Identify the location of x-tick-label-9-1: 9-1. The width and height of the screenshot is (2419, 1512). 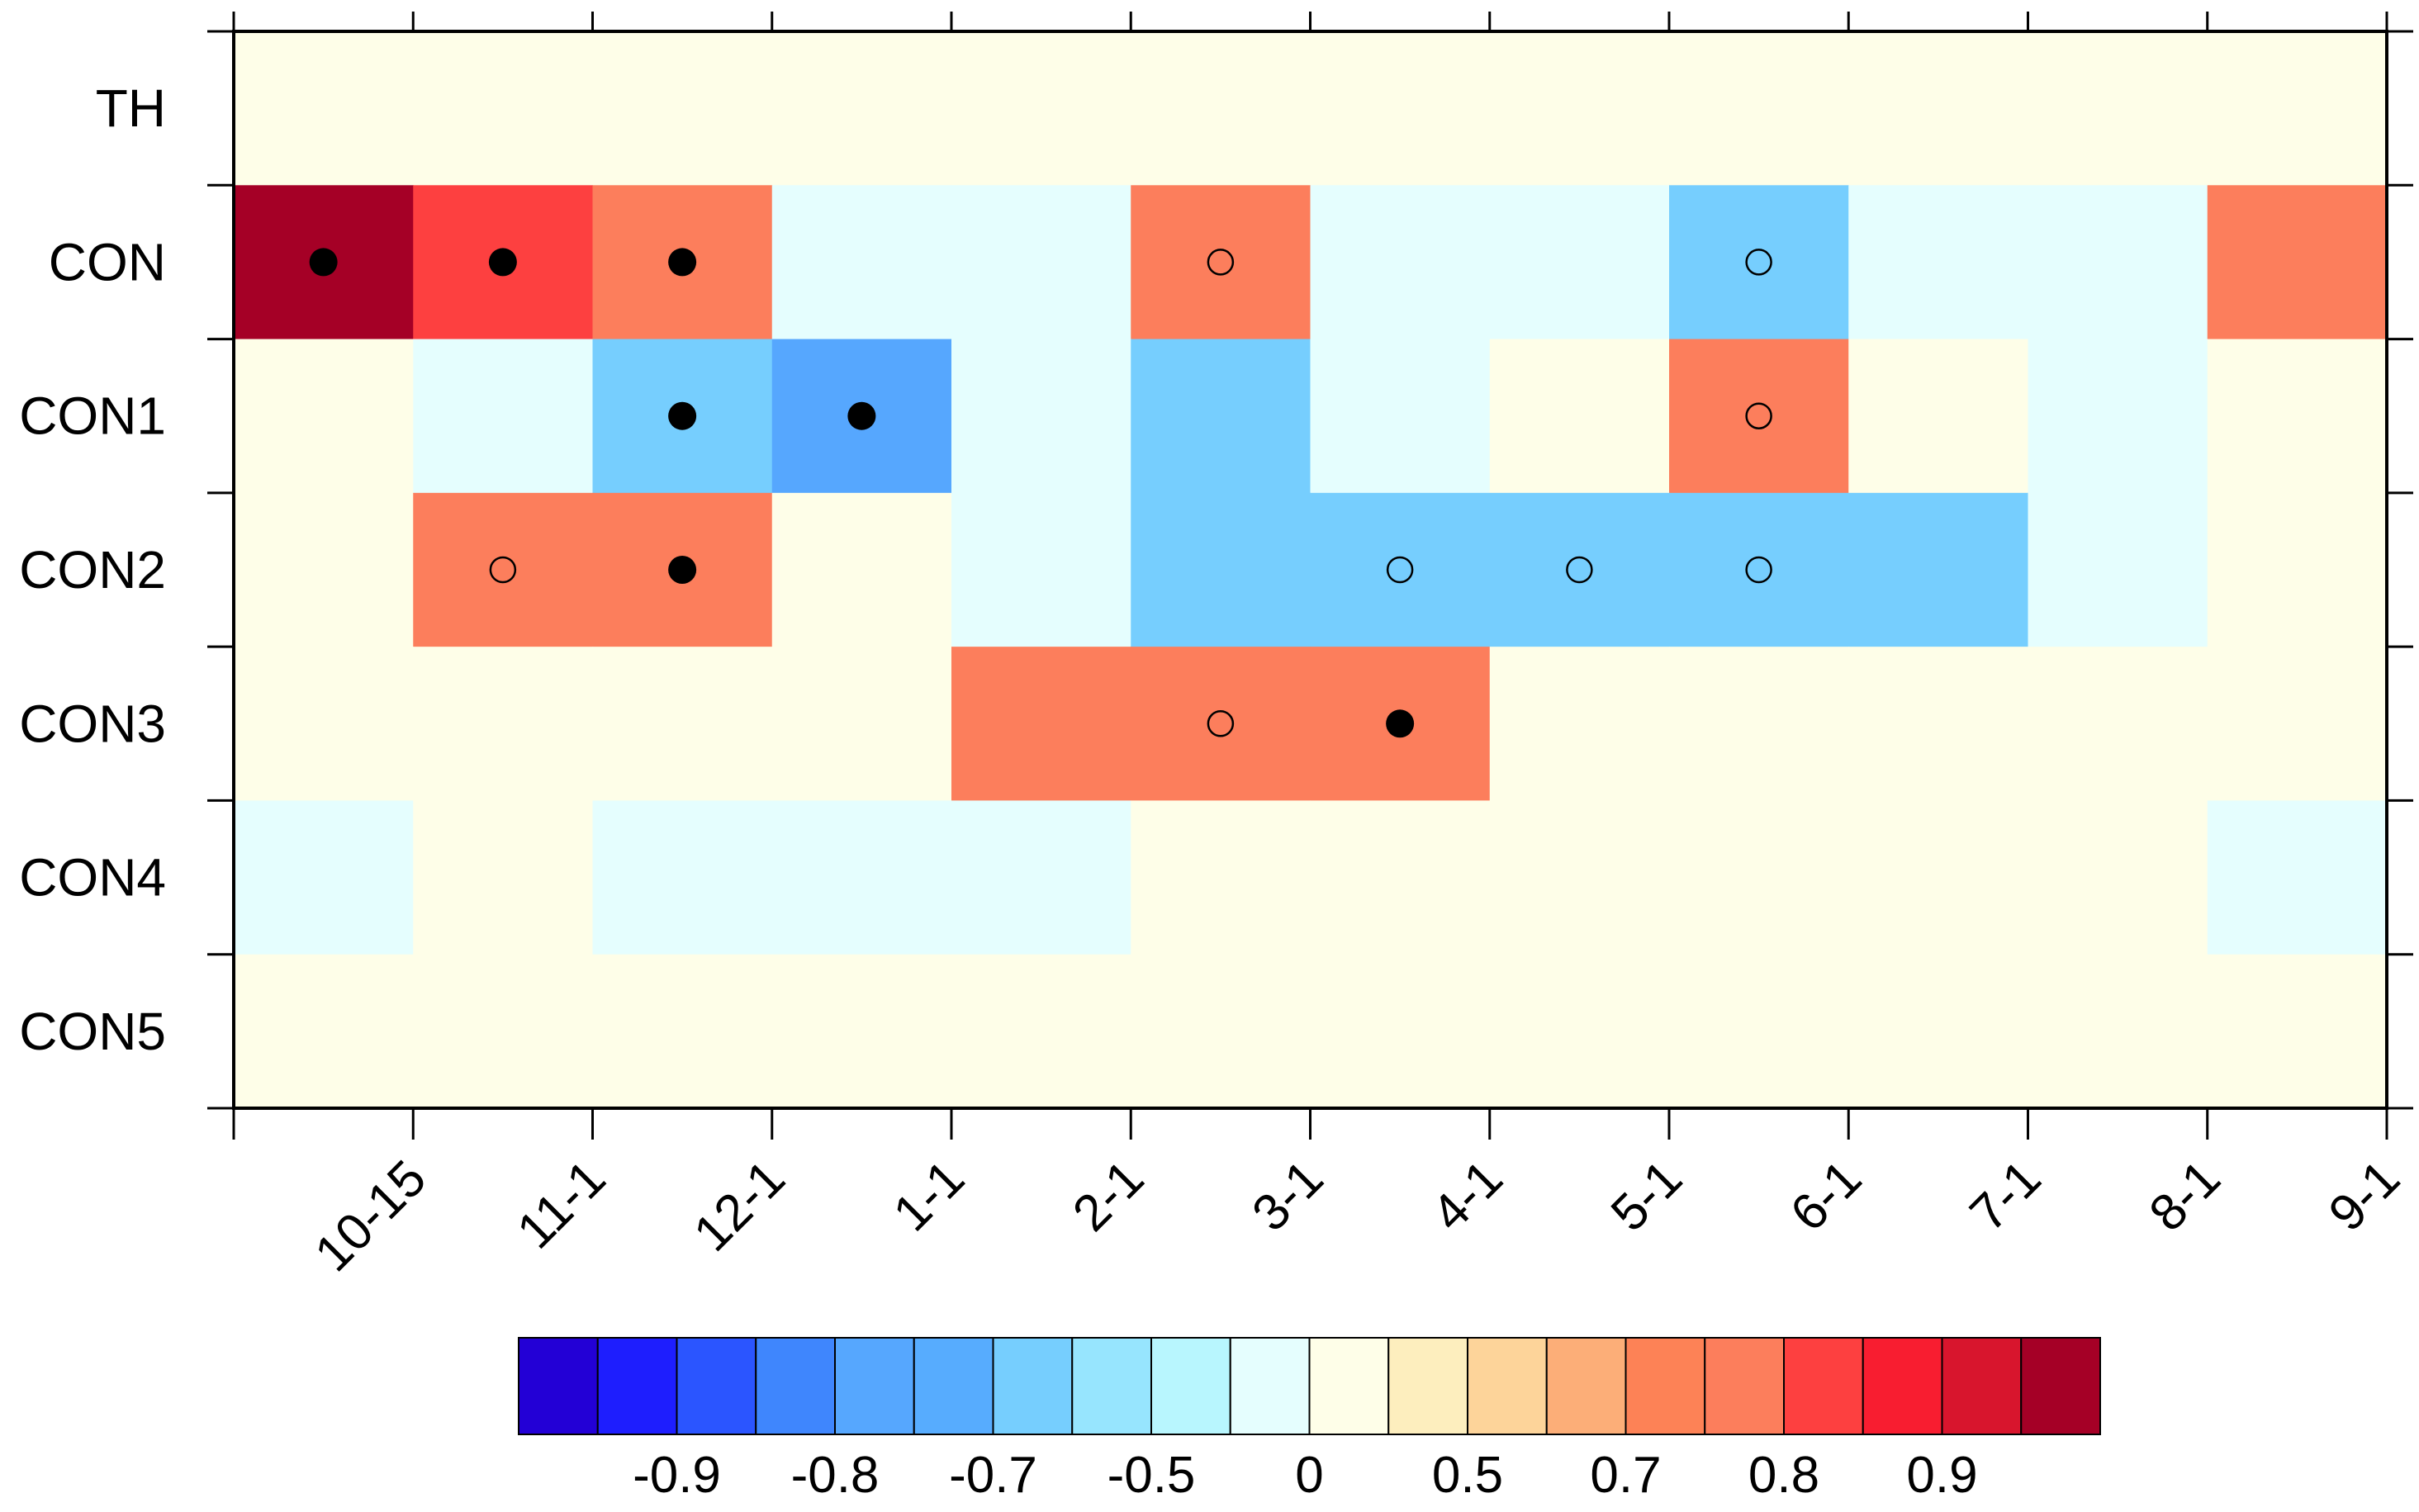
(2364, 1195).